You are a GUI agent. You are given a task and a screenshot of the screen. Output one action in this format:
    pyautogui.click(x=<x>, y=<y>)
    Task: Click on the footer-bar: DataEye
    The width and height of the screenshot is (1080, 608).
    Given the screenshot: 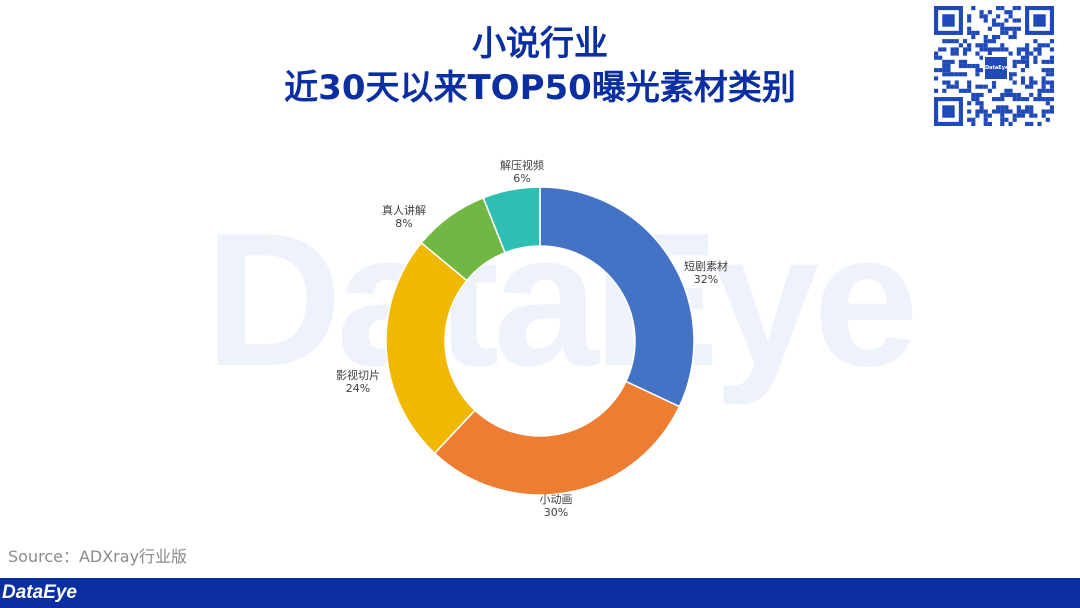 What is the action you would take?
    pyautogui.click(x=540, y=593)
    